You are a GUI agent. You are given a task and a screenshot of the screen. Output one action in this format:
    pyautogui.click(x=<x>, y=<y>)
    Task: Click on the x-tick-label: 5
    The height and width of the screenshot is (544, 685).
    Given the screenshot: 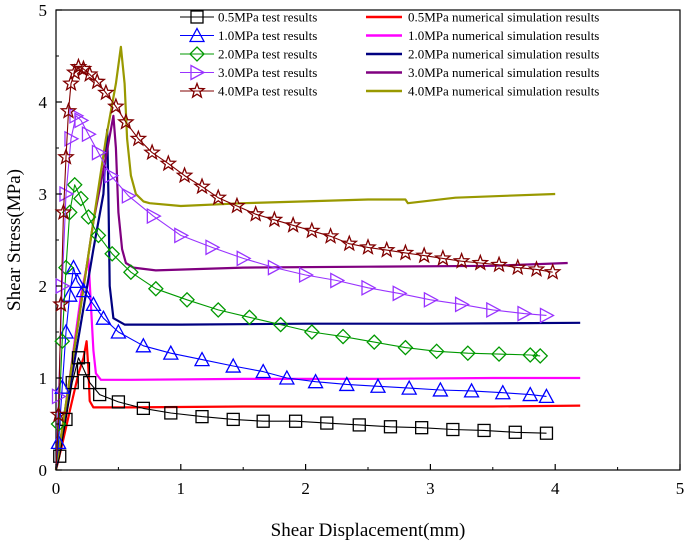 What is the action you would take?
    pyautogui.click(x=680, y=488)
    